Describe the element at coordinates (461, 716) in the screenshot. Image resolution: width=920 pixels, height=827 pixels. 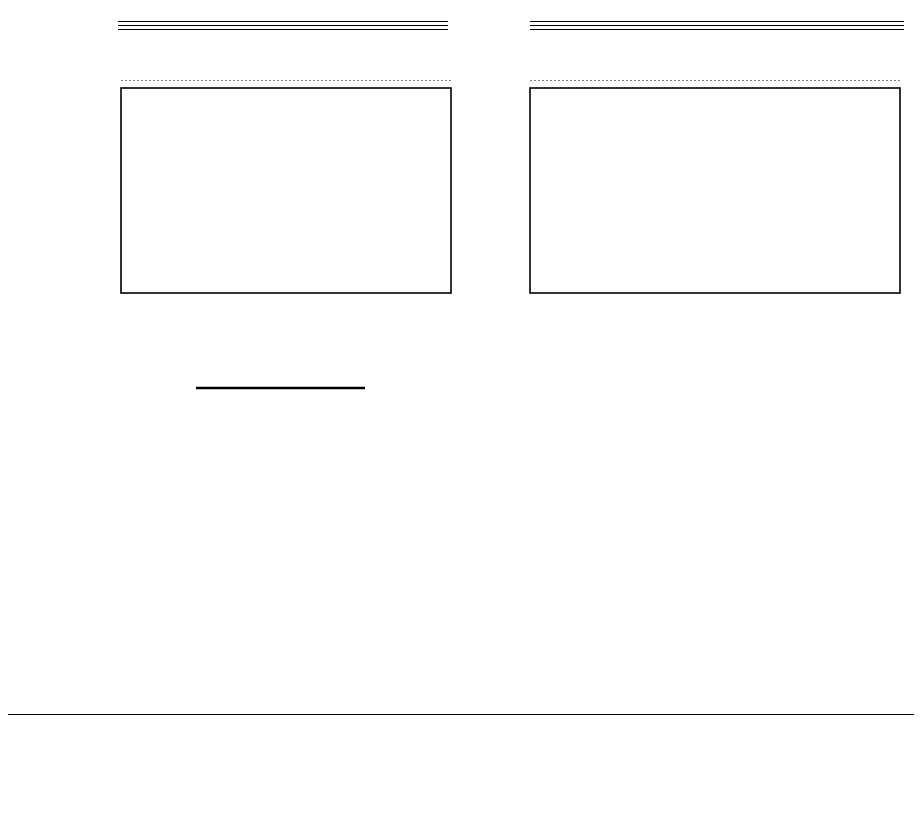
I see `figure-caption` at that location.